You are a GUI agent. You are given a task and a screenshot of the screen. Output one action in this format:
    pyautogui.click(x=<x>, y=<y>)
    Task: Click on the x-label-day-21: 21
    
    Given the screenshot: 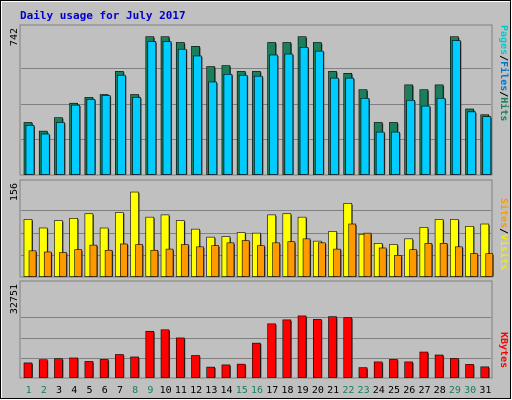 What is the action you would take?
    pyautogui.click(x=333, y=390)
    